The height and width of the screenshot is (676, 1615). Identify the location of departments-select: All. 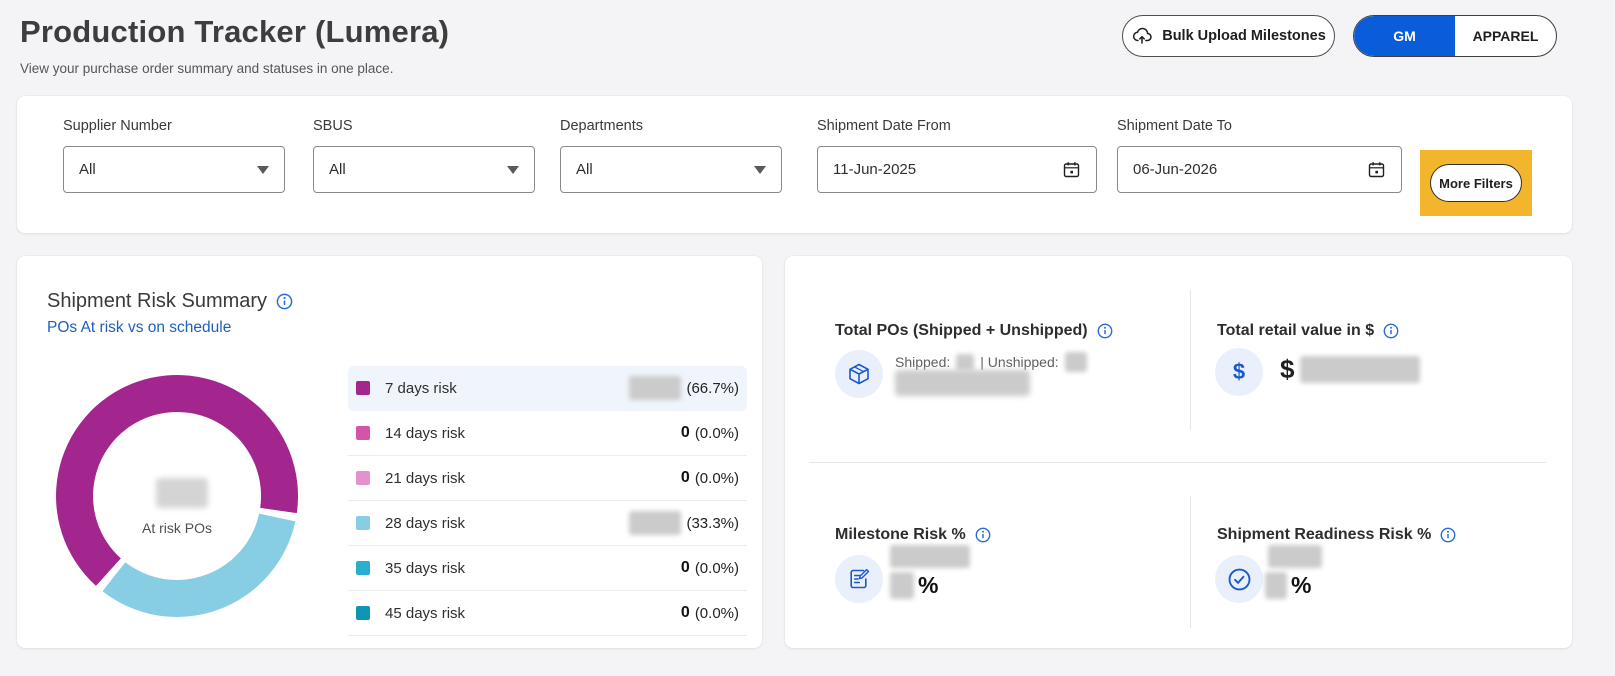
(671, 169).